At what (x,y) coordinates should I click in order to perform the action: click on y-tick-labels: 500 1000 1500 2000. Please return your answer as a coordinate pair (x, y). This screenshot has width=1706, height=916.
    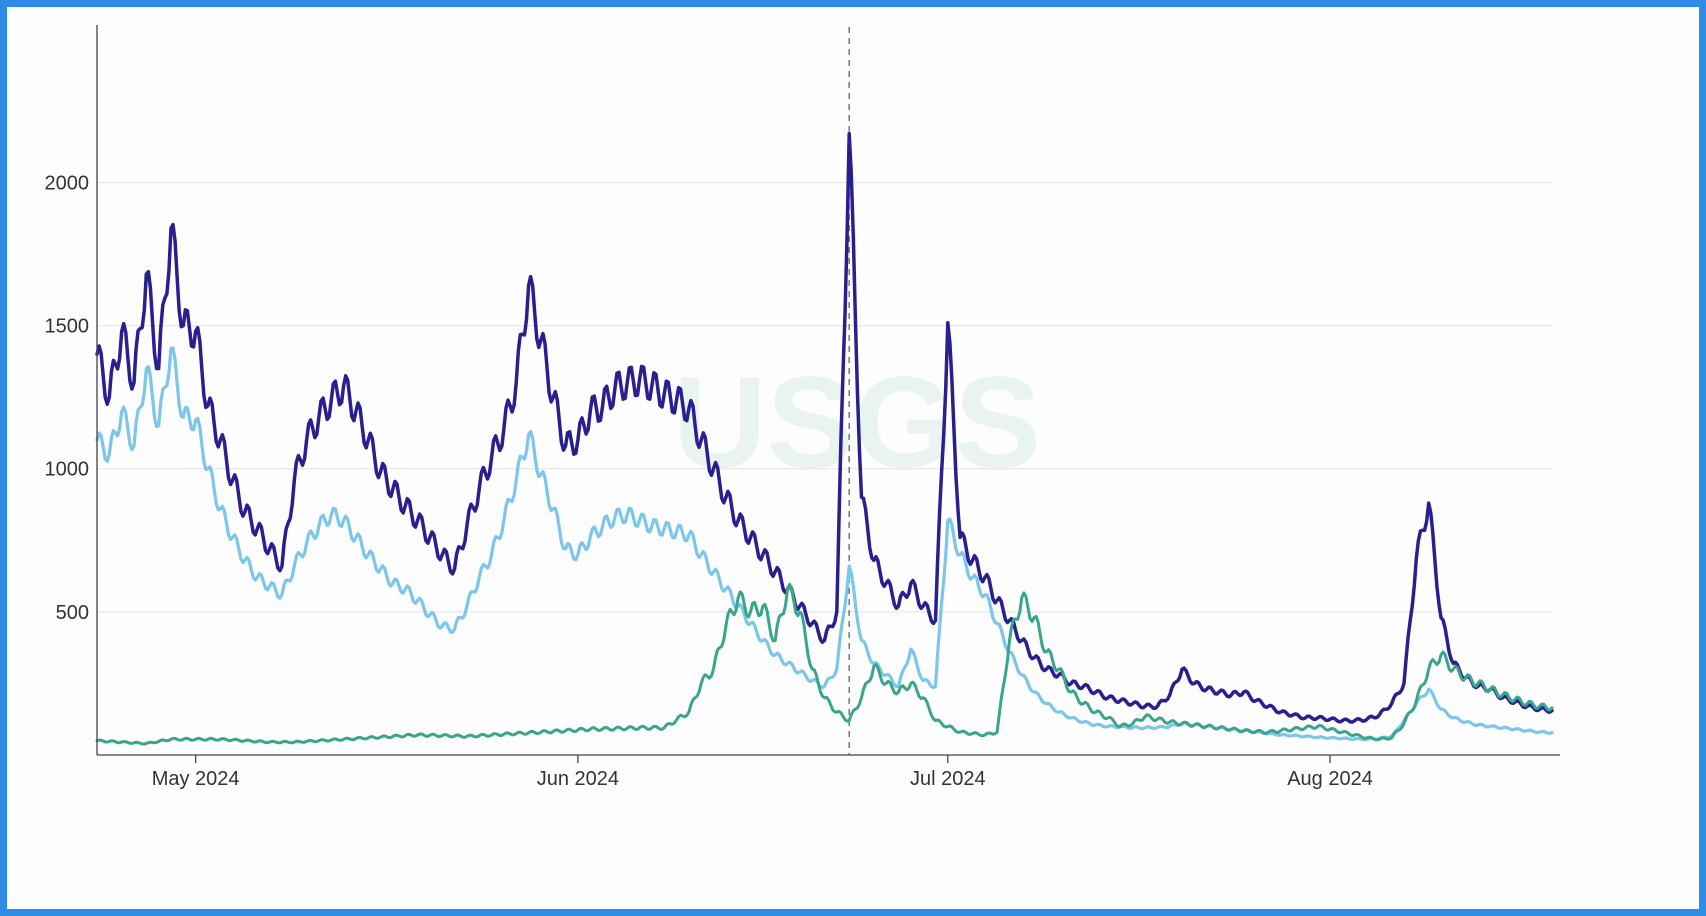
    Looking at the image, I should click on (67, 397).